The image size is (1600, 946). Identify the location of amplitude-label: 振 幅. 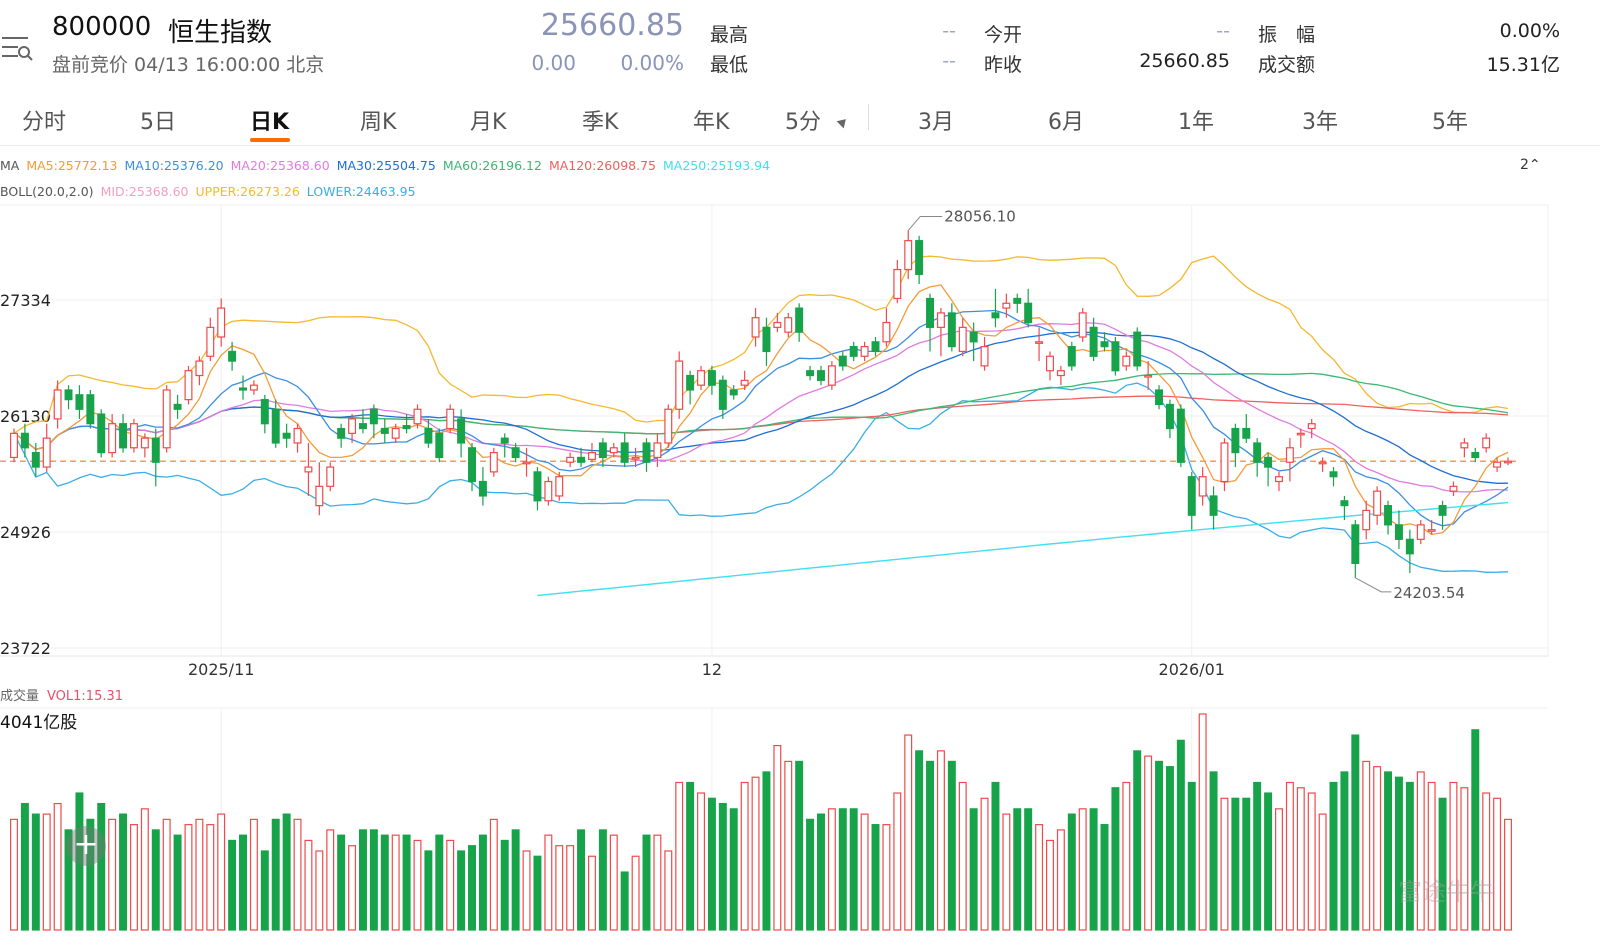
(1287, 35).